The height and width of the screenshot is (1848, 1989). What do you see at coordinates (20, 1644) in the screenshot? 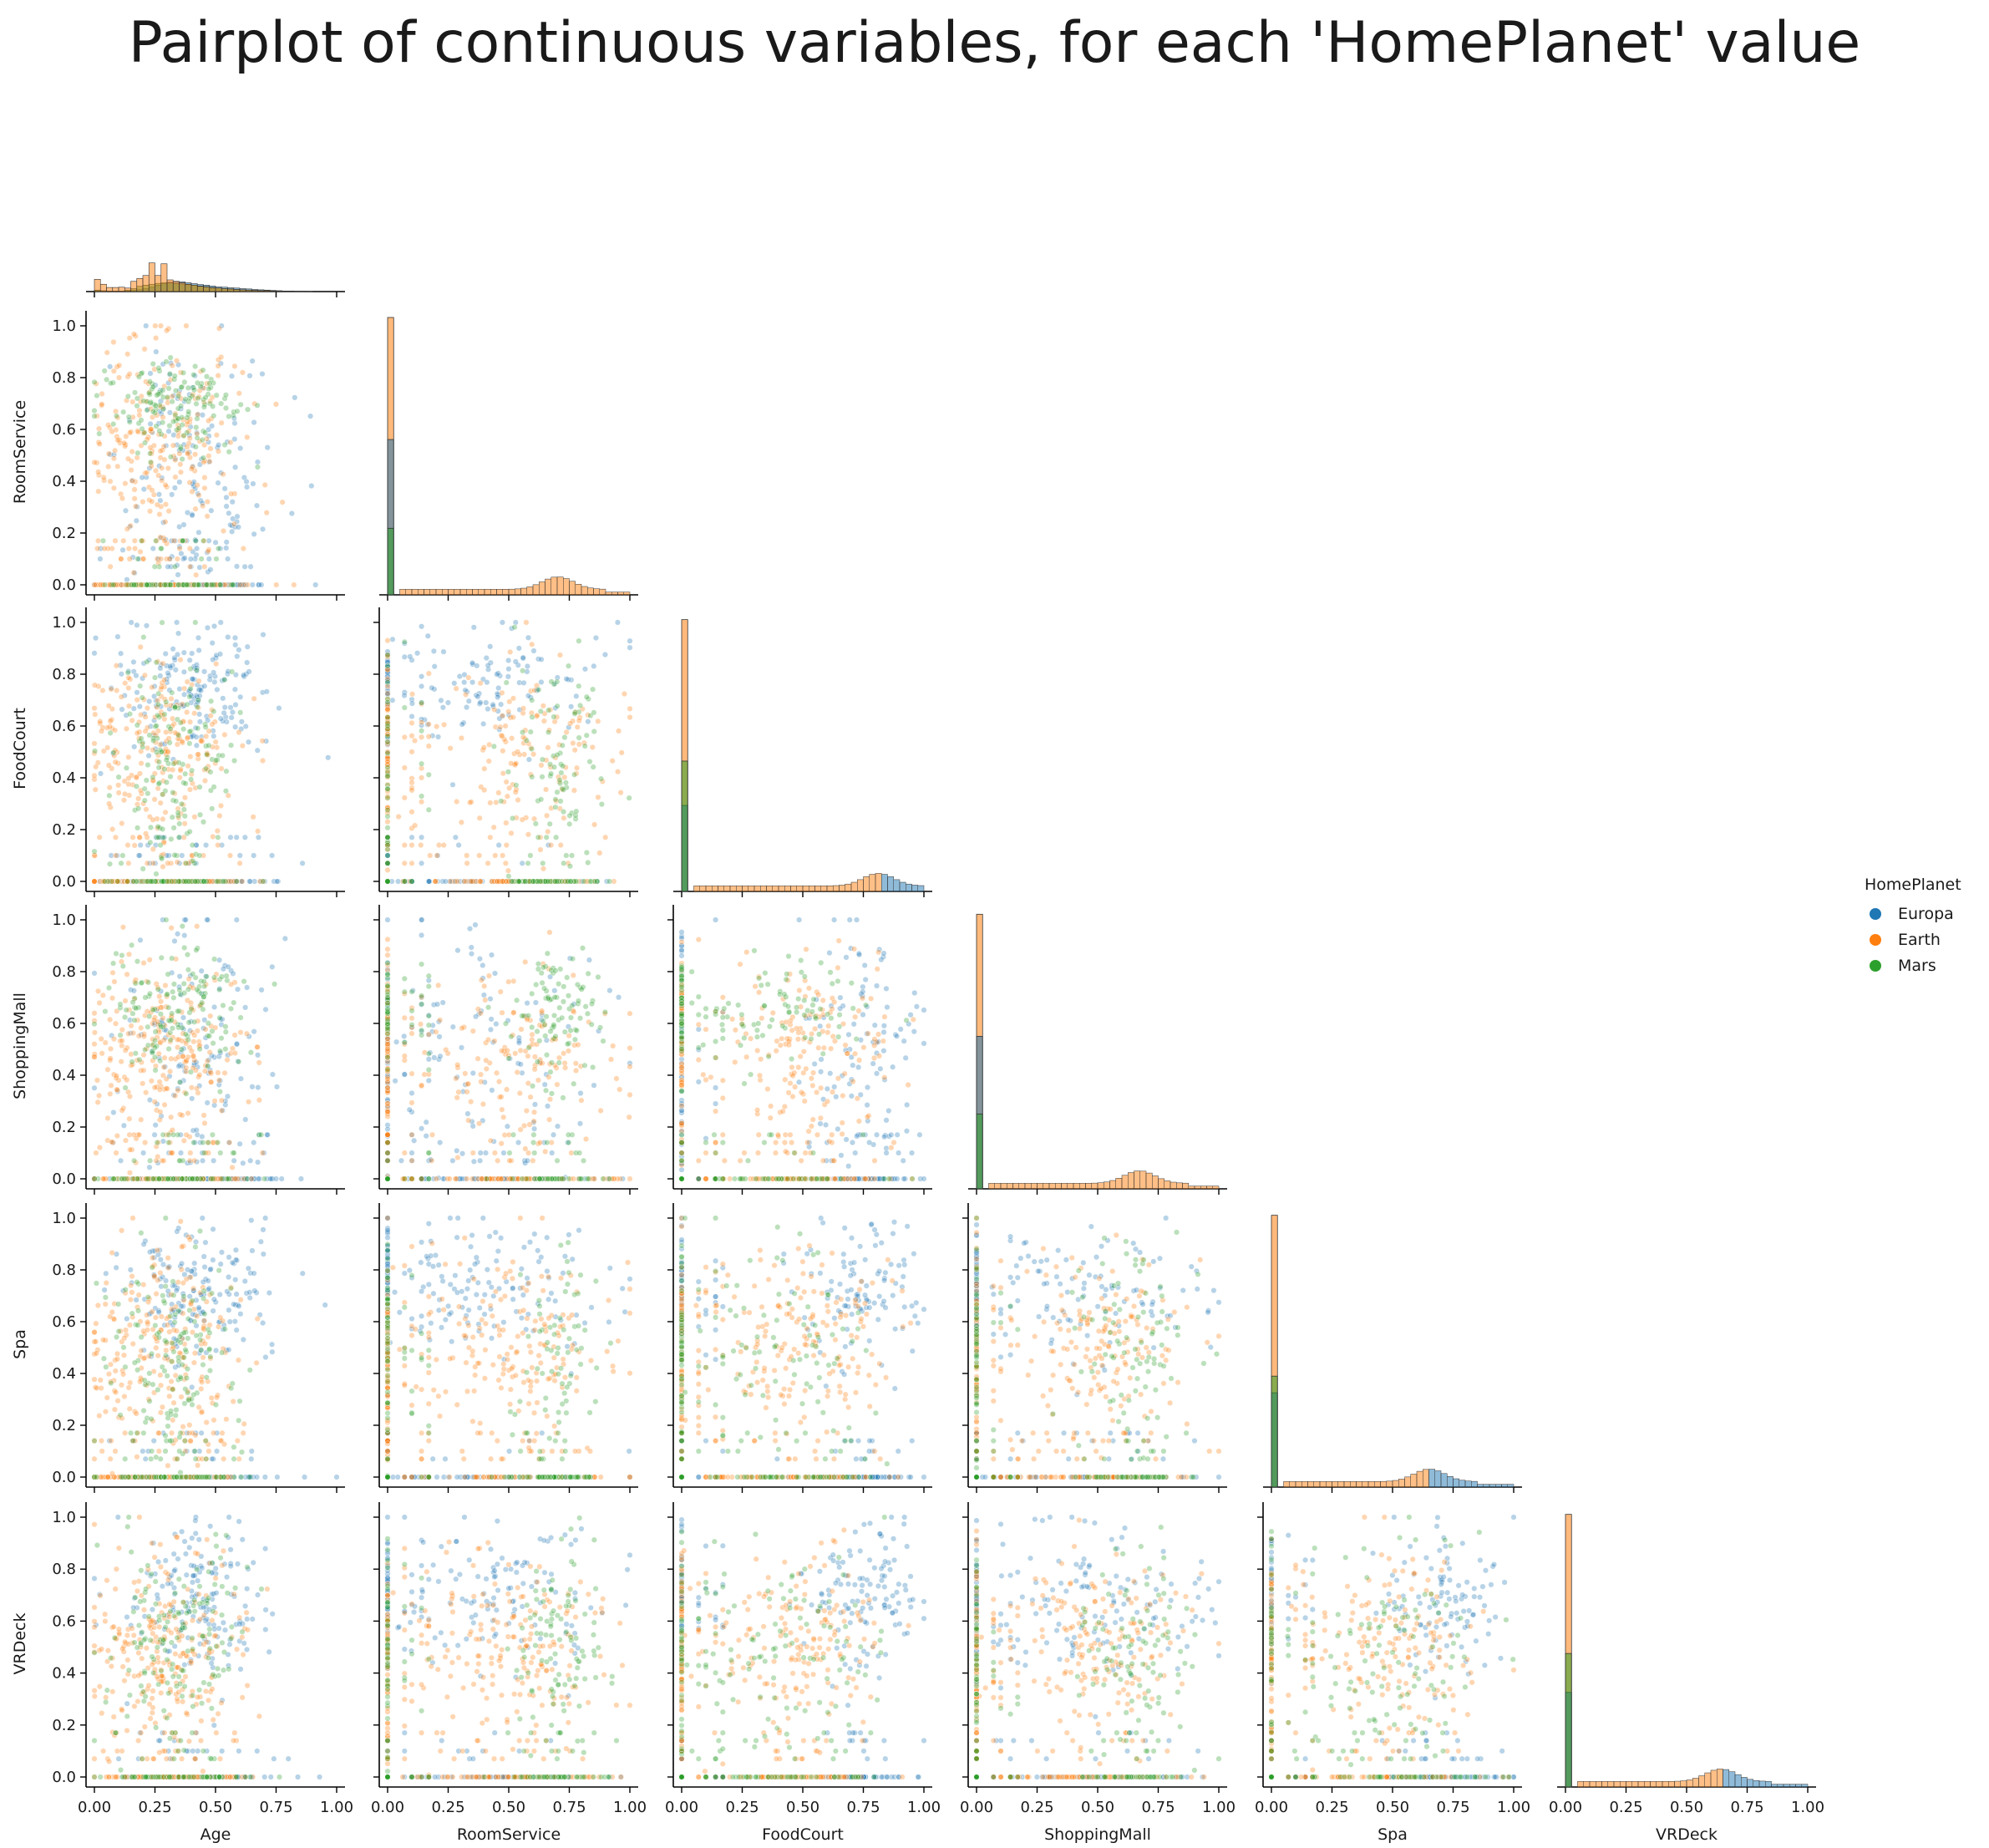
I see `y-axis-label: VRDeck` at bounding box center [20, 1644].